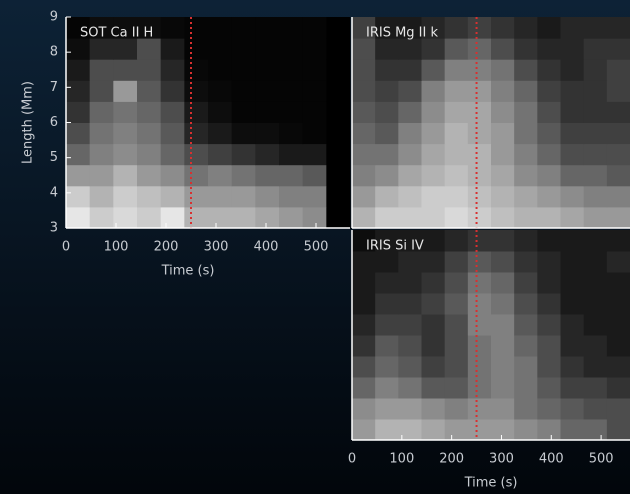  Describe the element at coordinates (28, 122) in the screenshot. I see `y-axis-label: Length (Mm)` at that location.